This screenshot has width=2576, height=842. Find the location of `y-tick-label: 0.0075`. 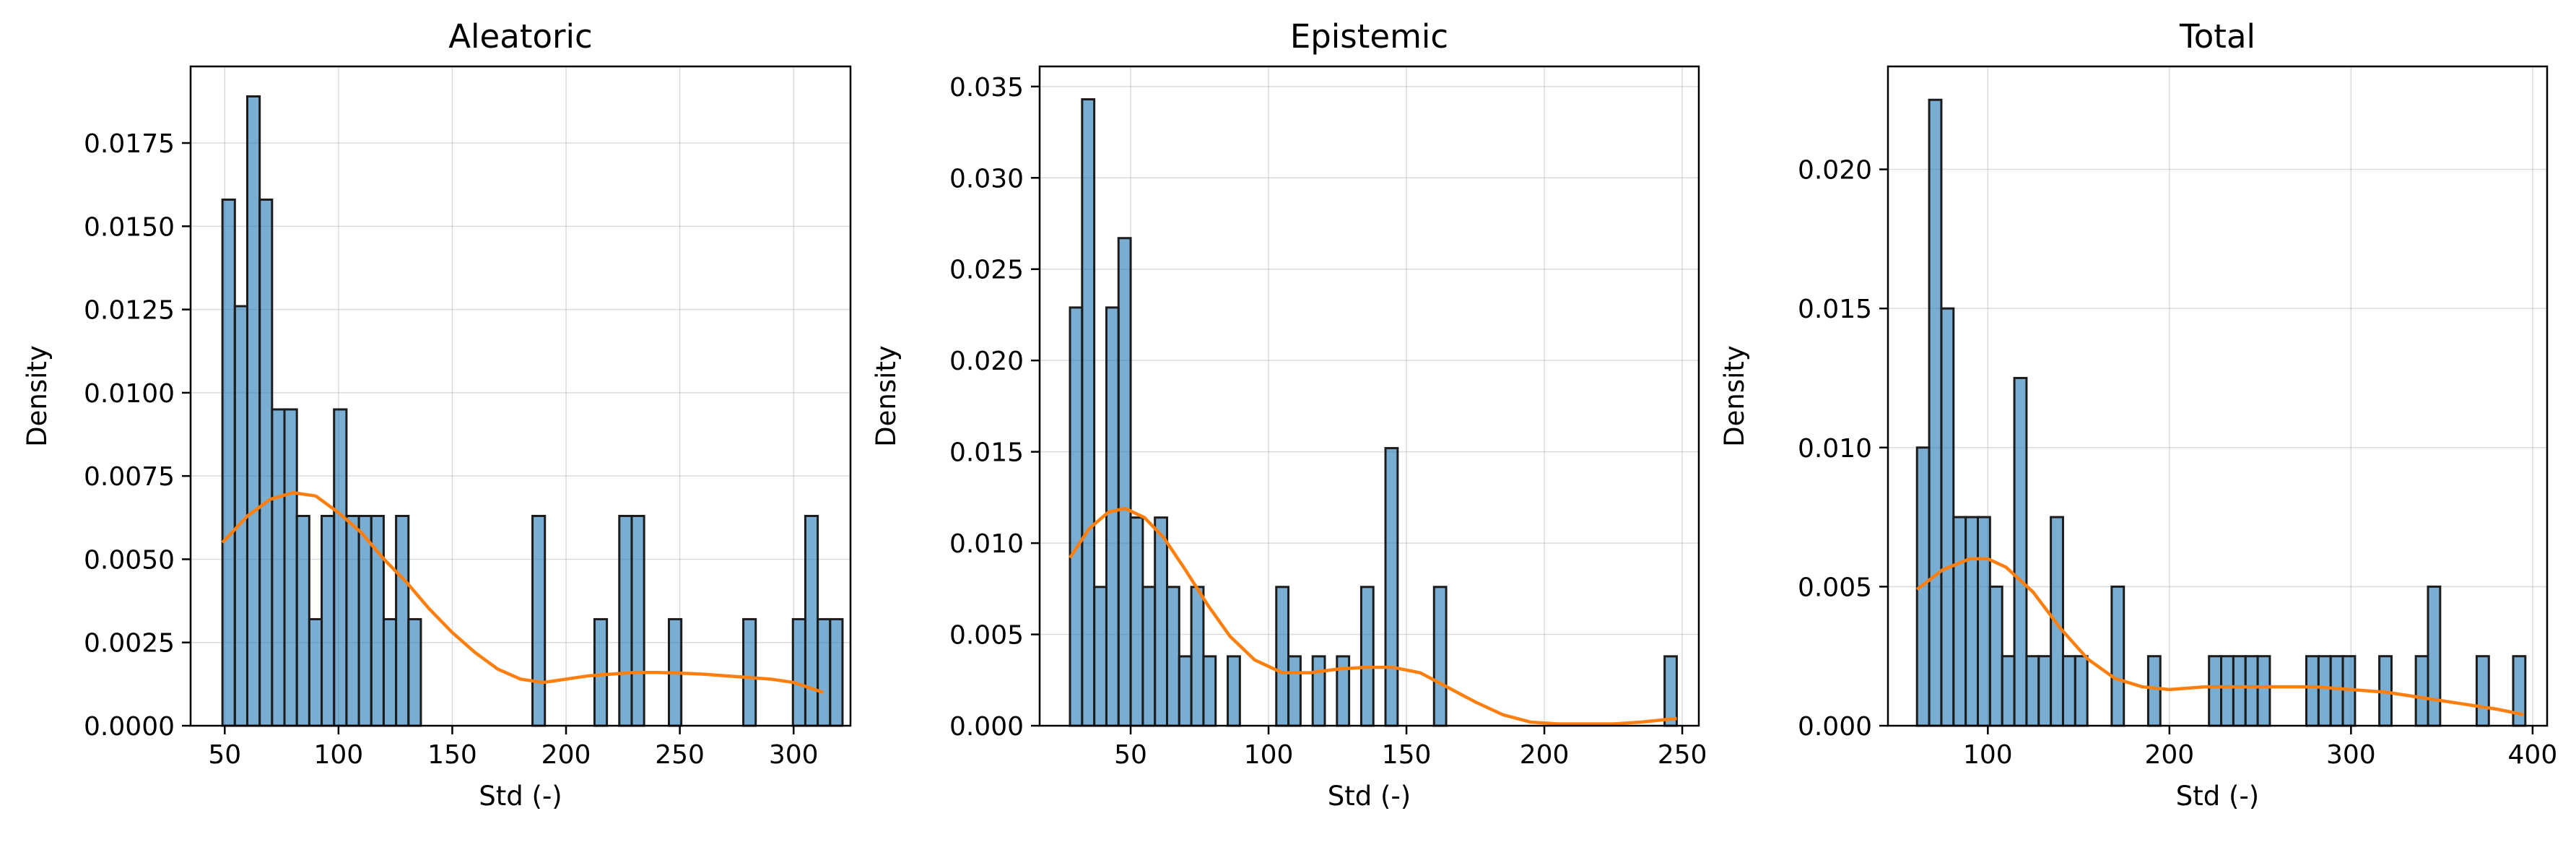

y-tick-label: 0.0075 is located at coordinates (129, 477).